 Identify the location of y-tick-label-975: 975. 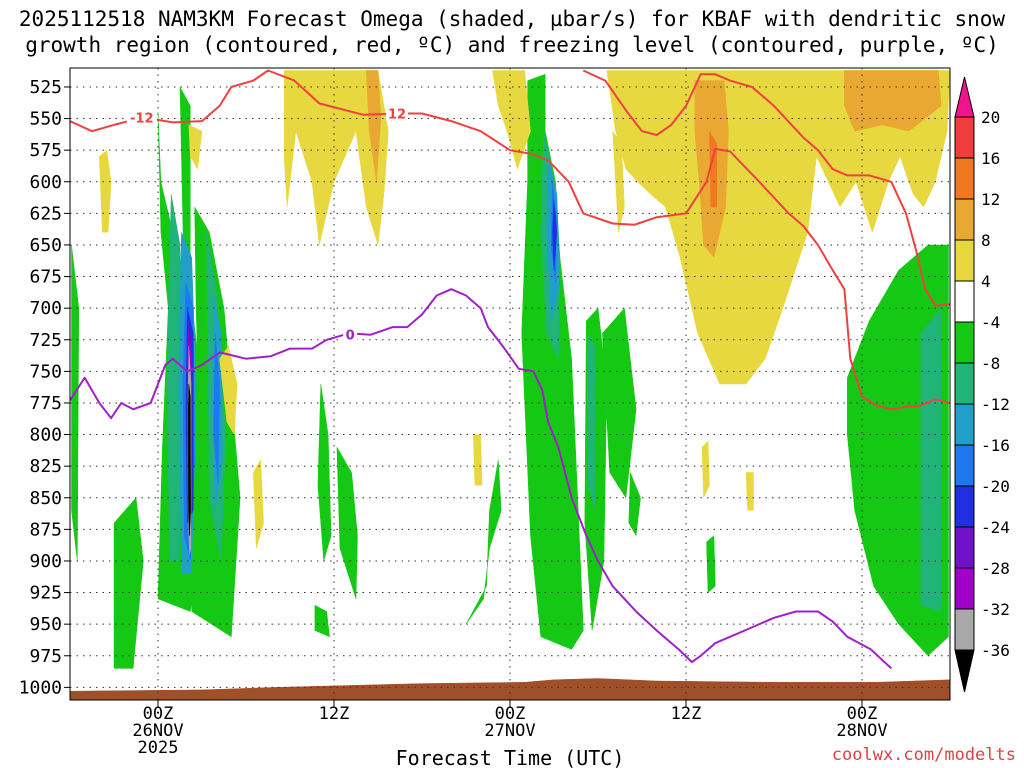
(45, 656).